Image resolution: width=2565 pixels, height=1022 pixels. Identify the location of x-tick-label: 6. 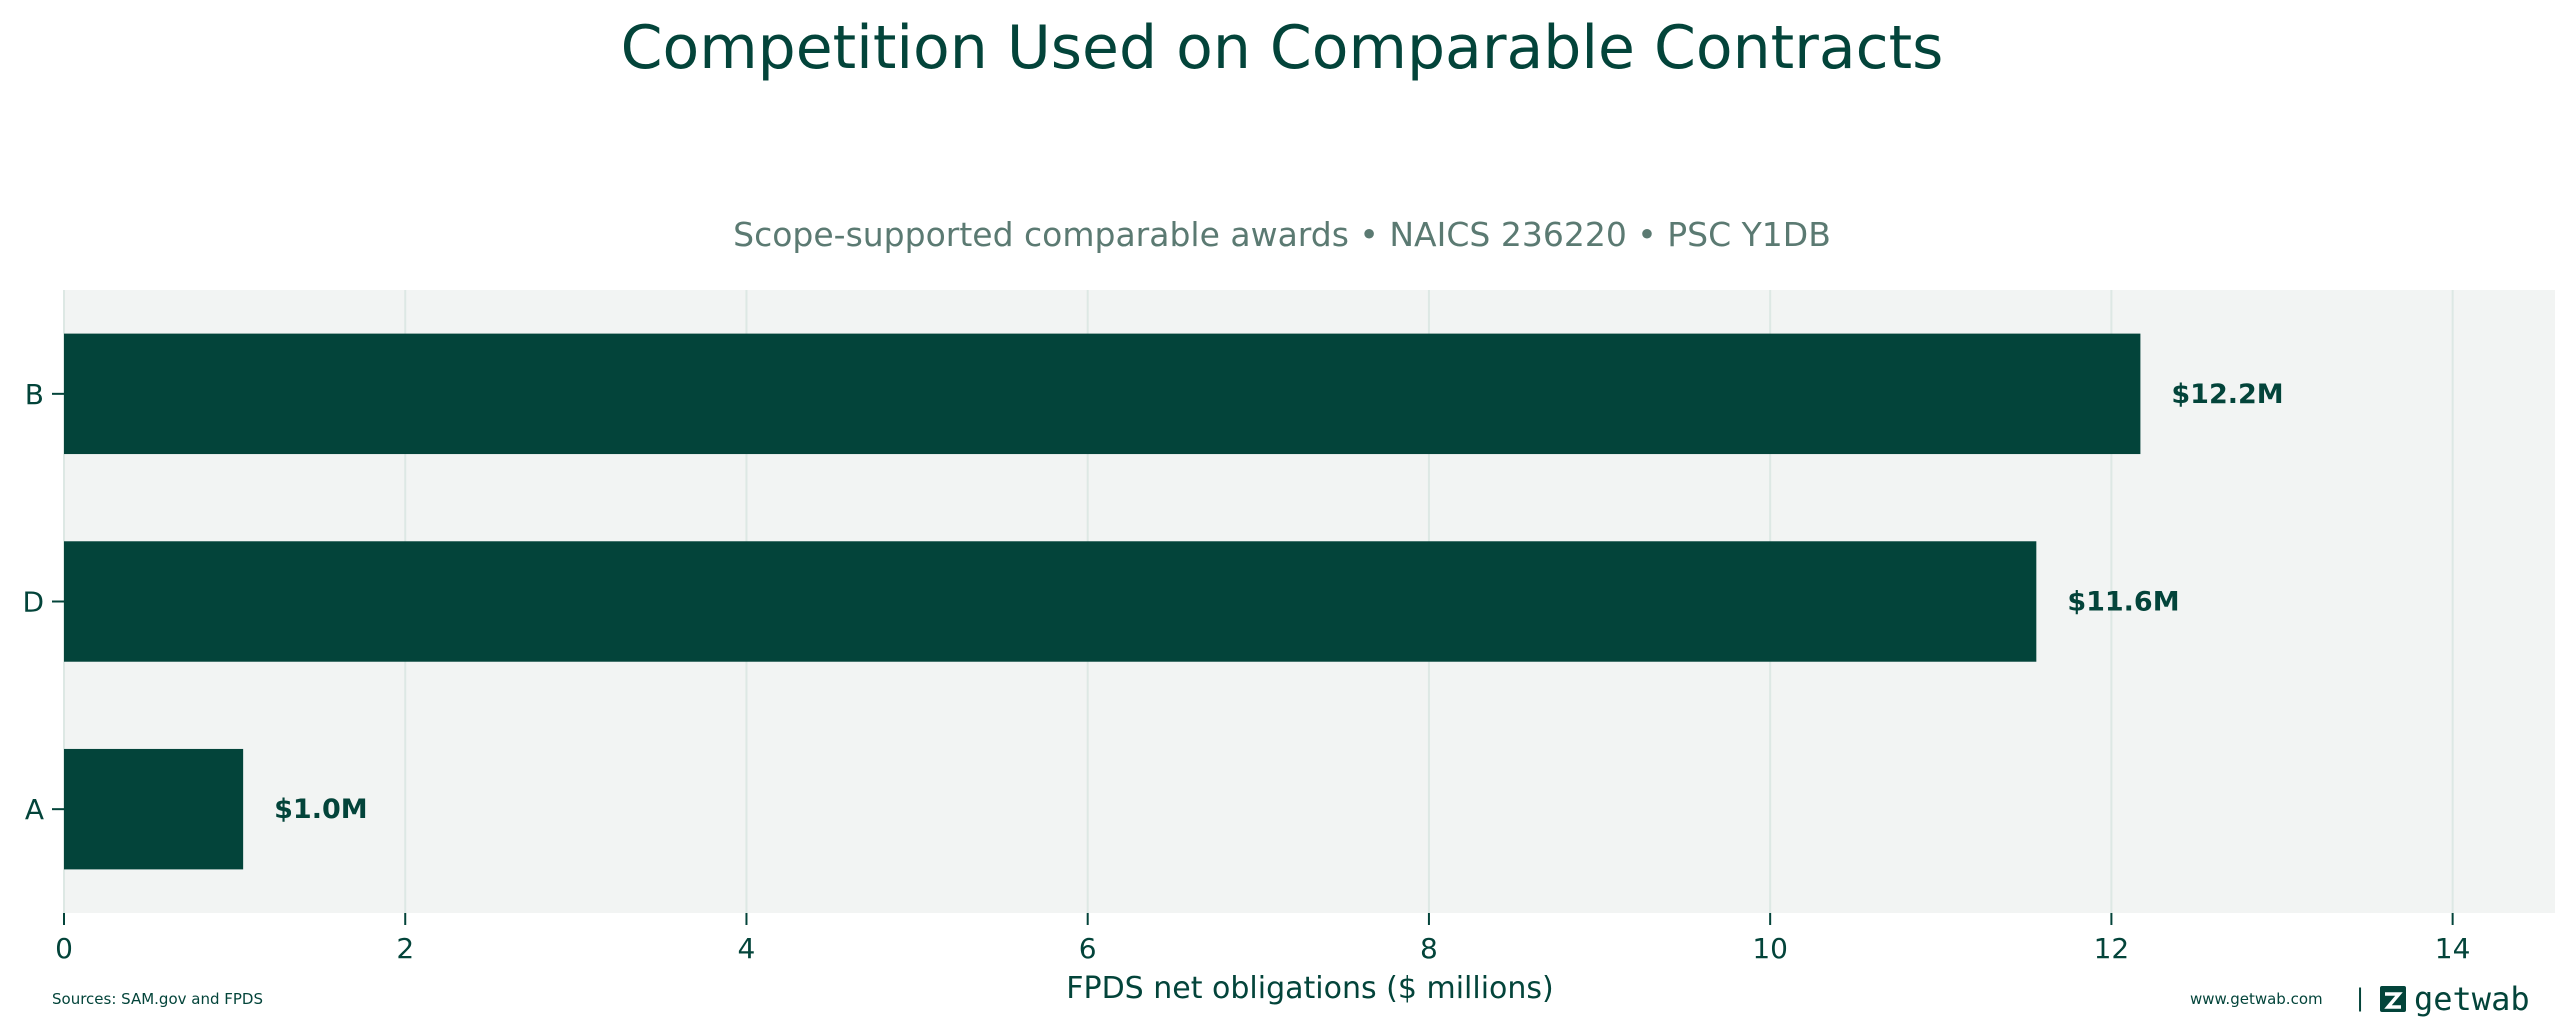
(1088, 948).